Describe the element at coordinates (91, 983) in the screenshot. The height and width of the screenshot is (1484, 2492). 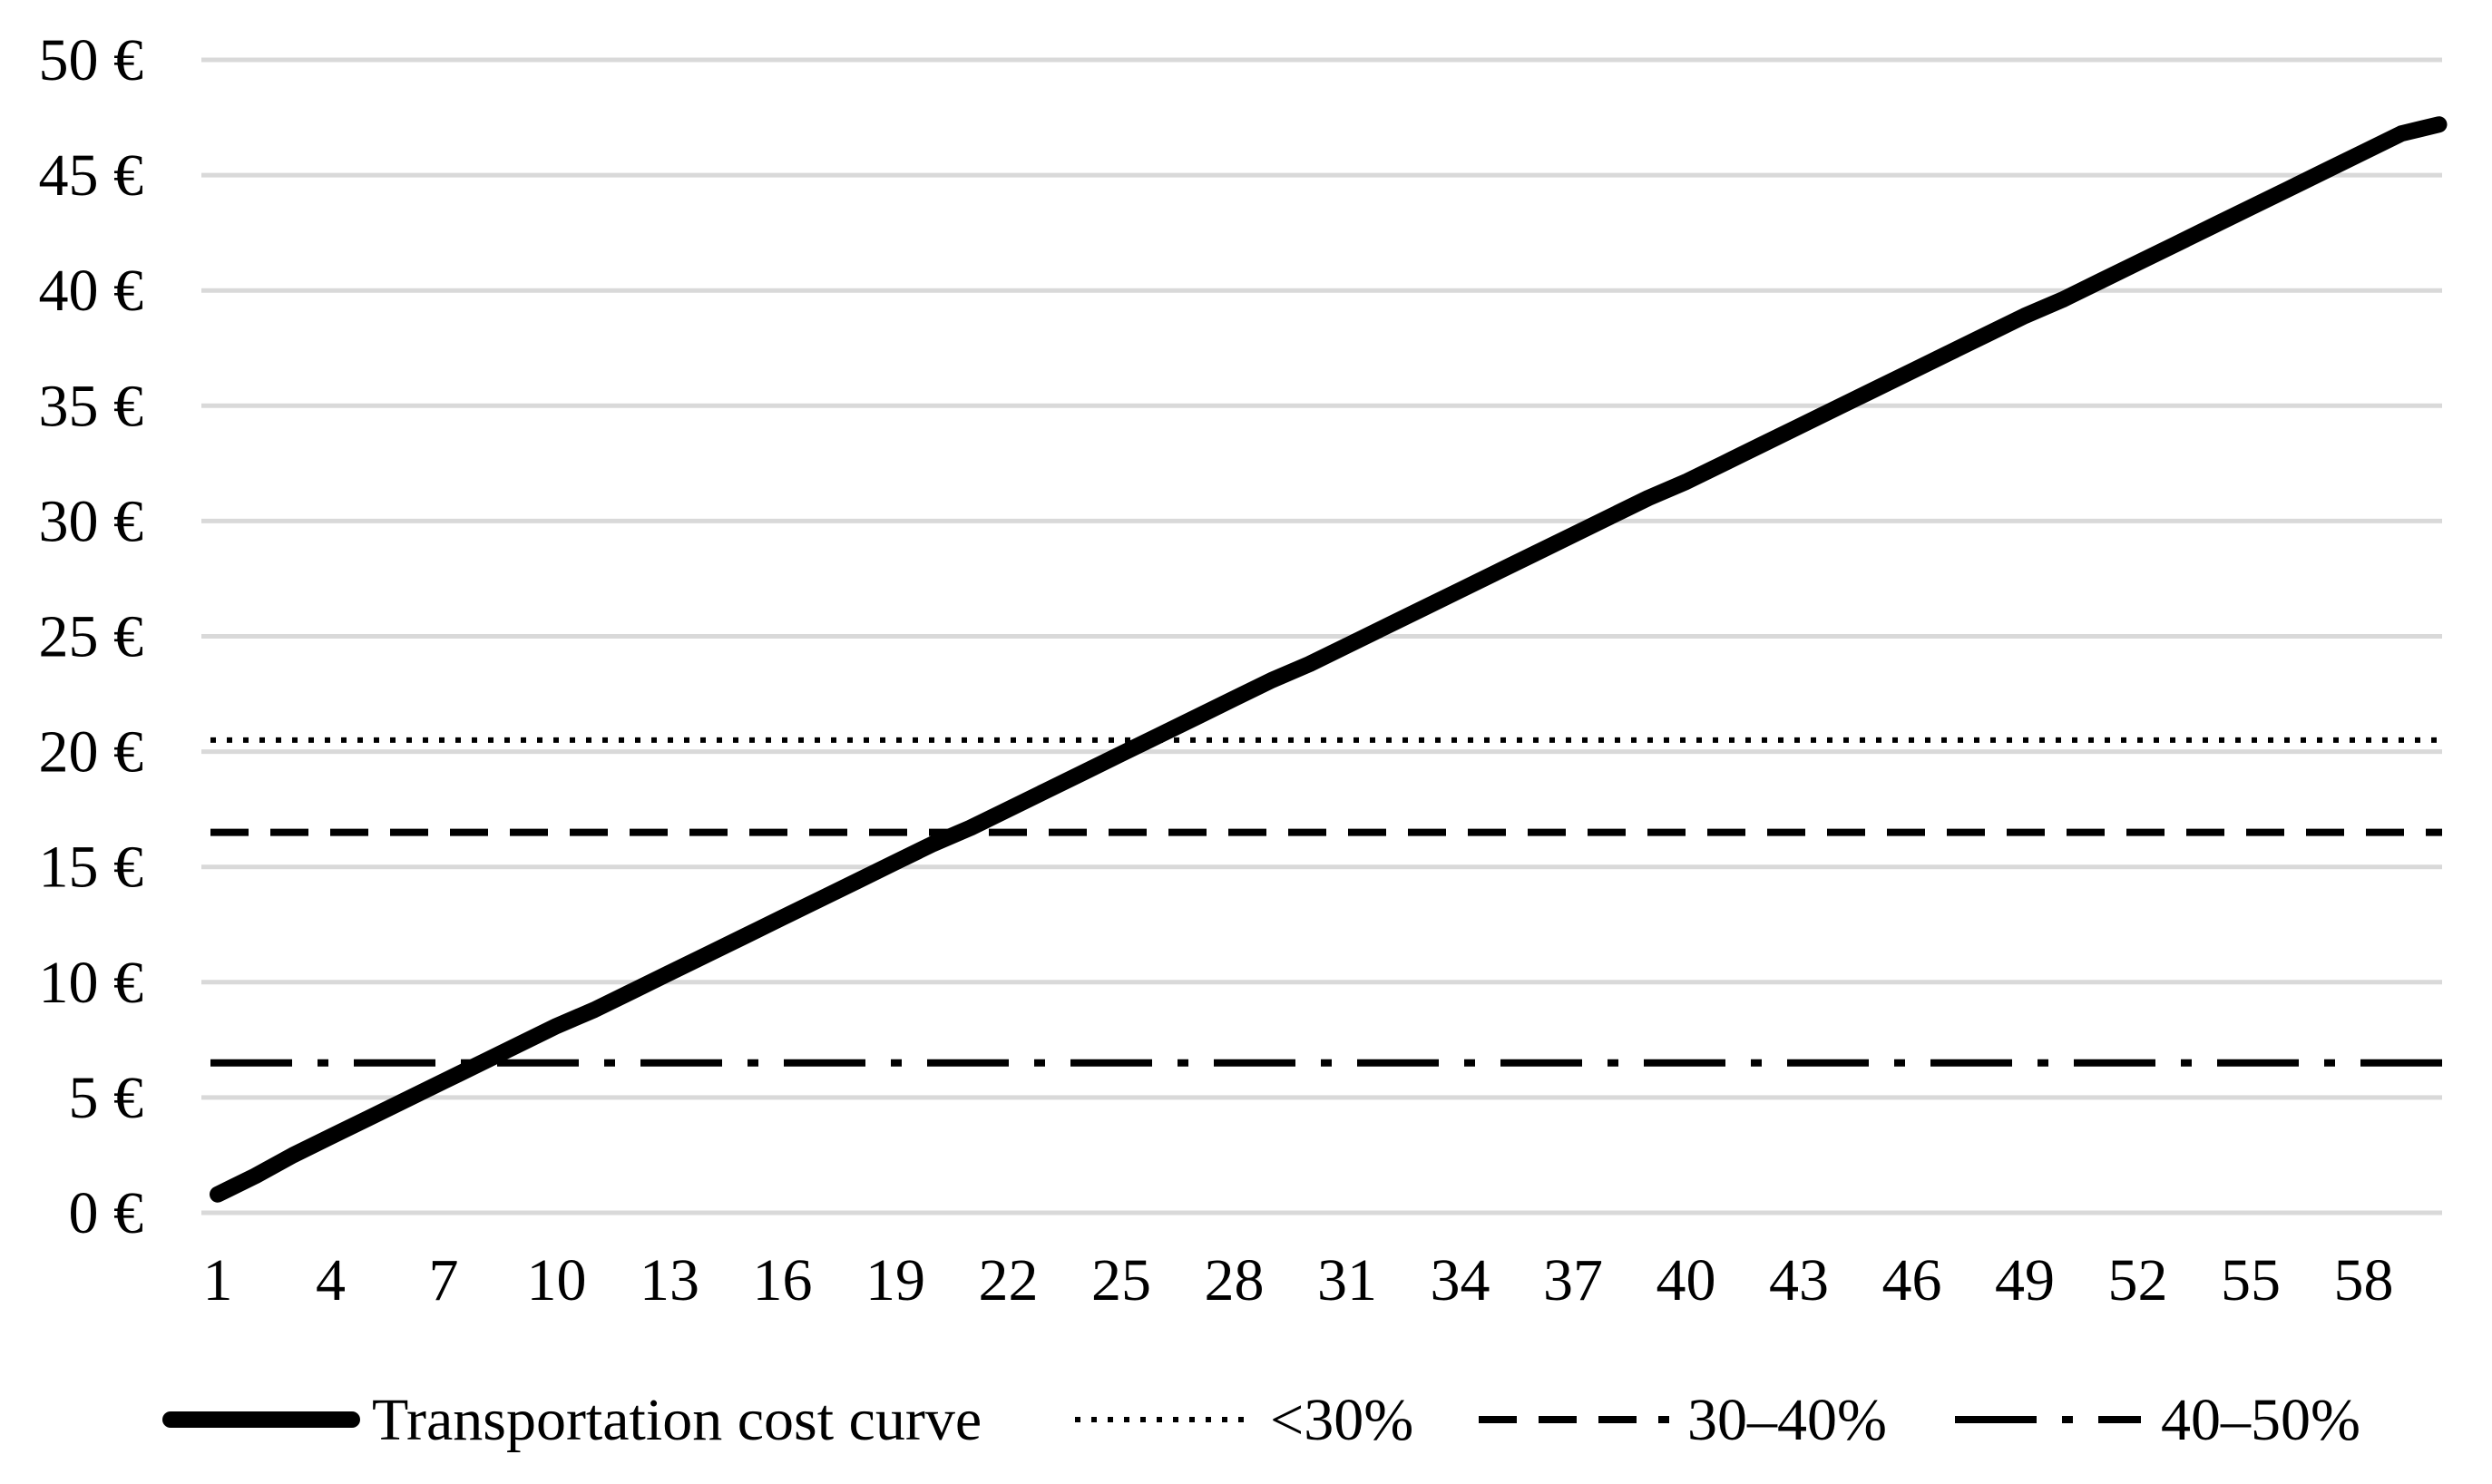
I see `y-tick-label: 10 €` at that location.